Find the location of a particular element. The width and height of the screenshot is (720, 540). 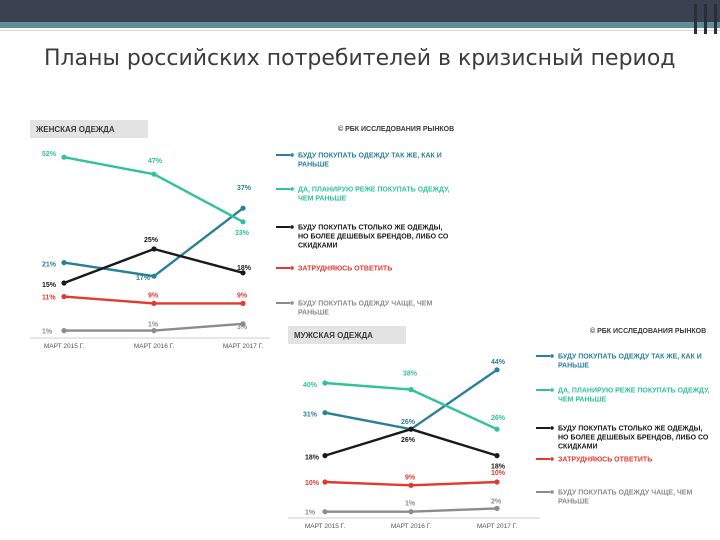

data-label: 37% is located at coordinates (244, 188).